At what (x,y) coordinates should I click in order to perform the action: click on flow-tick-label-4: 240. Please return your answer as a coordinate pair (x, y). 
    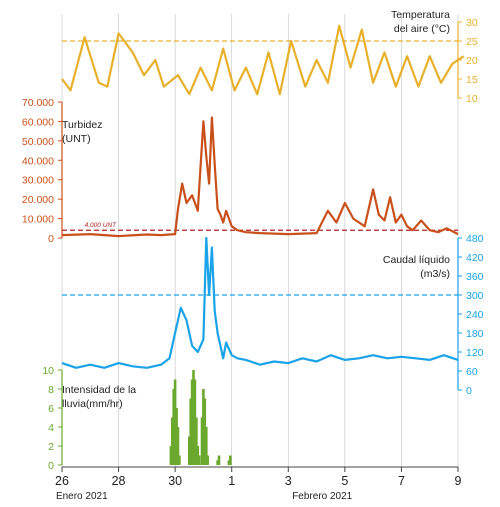
    Looking at the image, I should click on (475, 315).